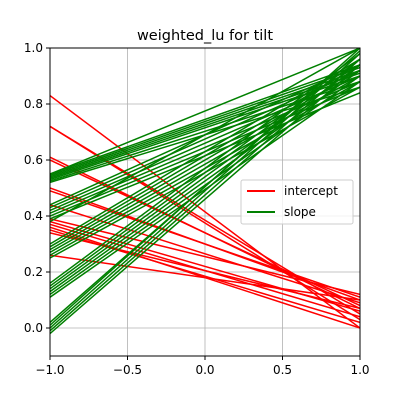 The height and width of the screenshot is (400, 400). What do you see at coordinates (311, 191) in the screenshot?
I see `legend-label-intercept: intercept` at bounding box center [311, 191].